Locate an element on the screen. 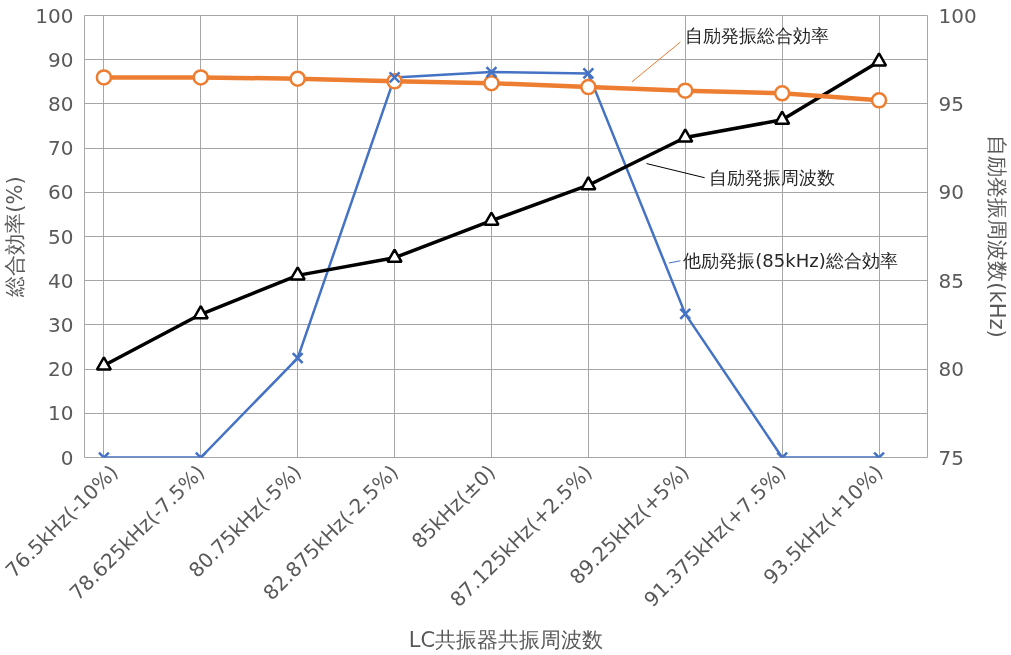 The image size is (1011, 655). y-tick-label: 10 is located at coordinates (61, 413).